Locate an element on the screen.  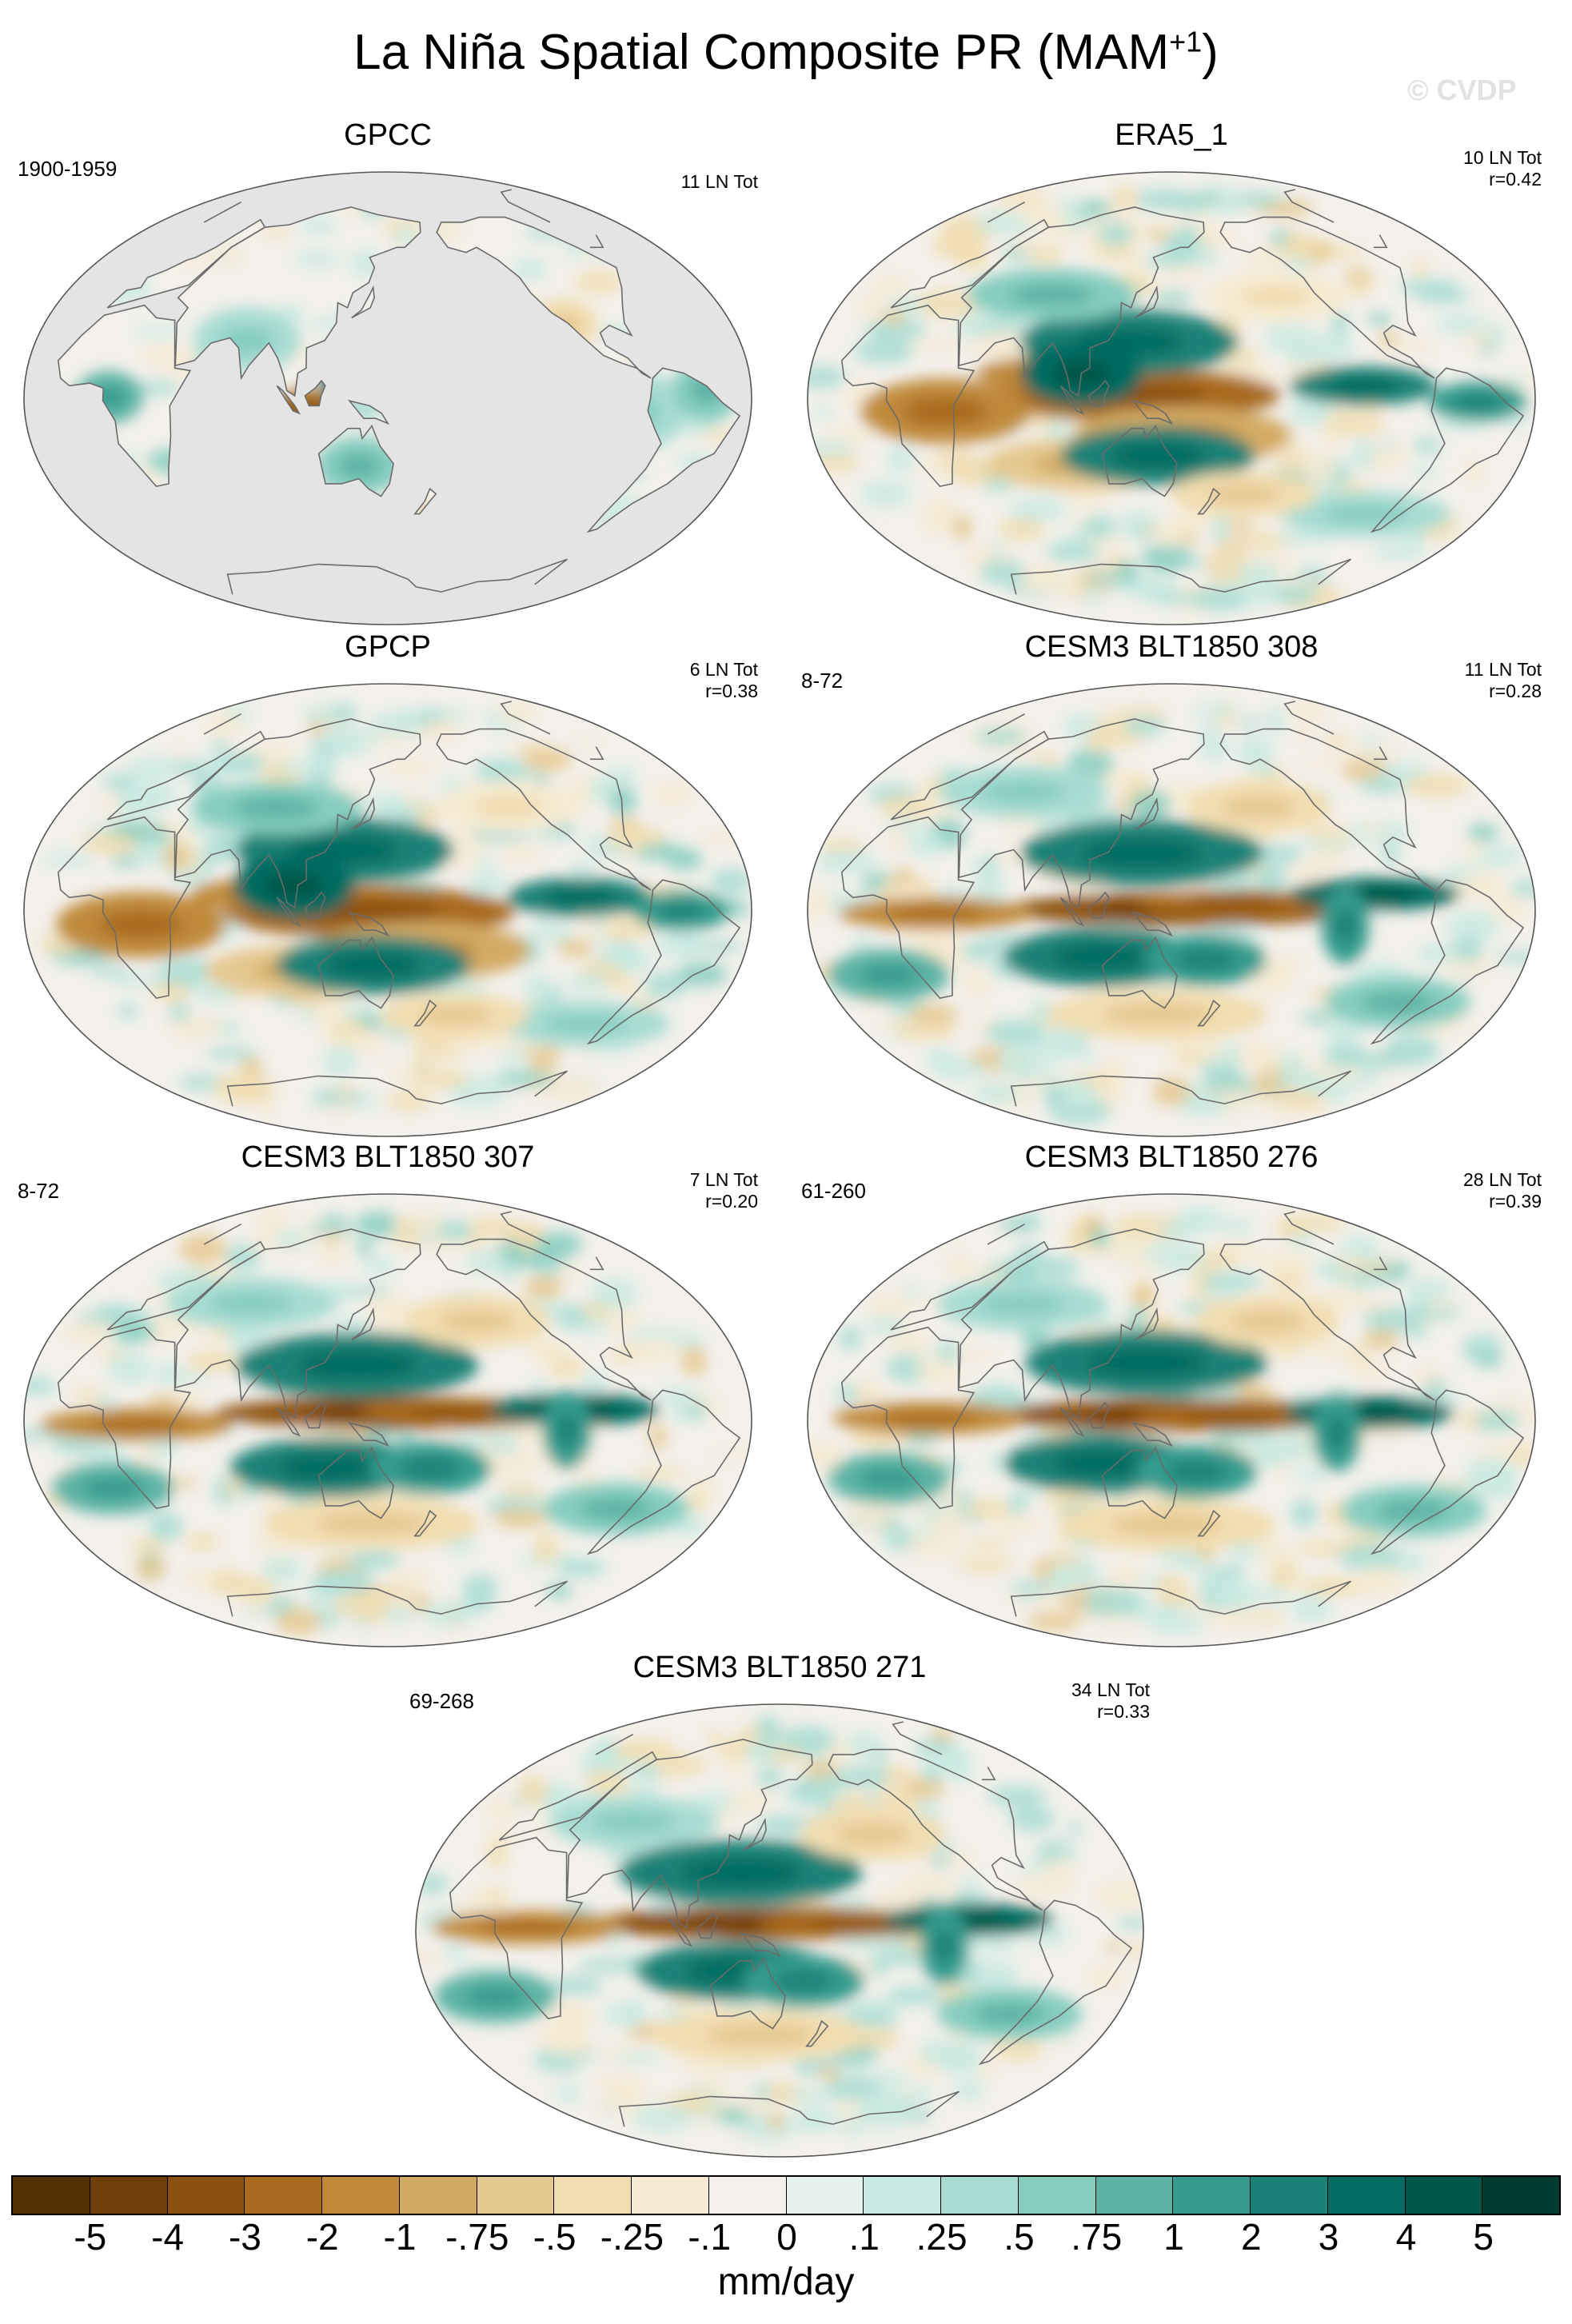
coastline-sumatra is located at coordinates (681, 1932).